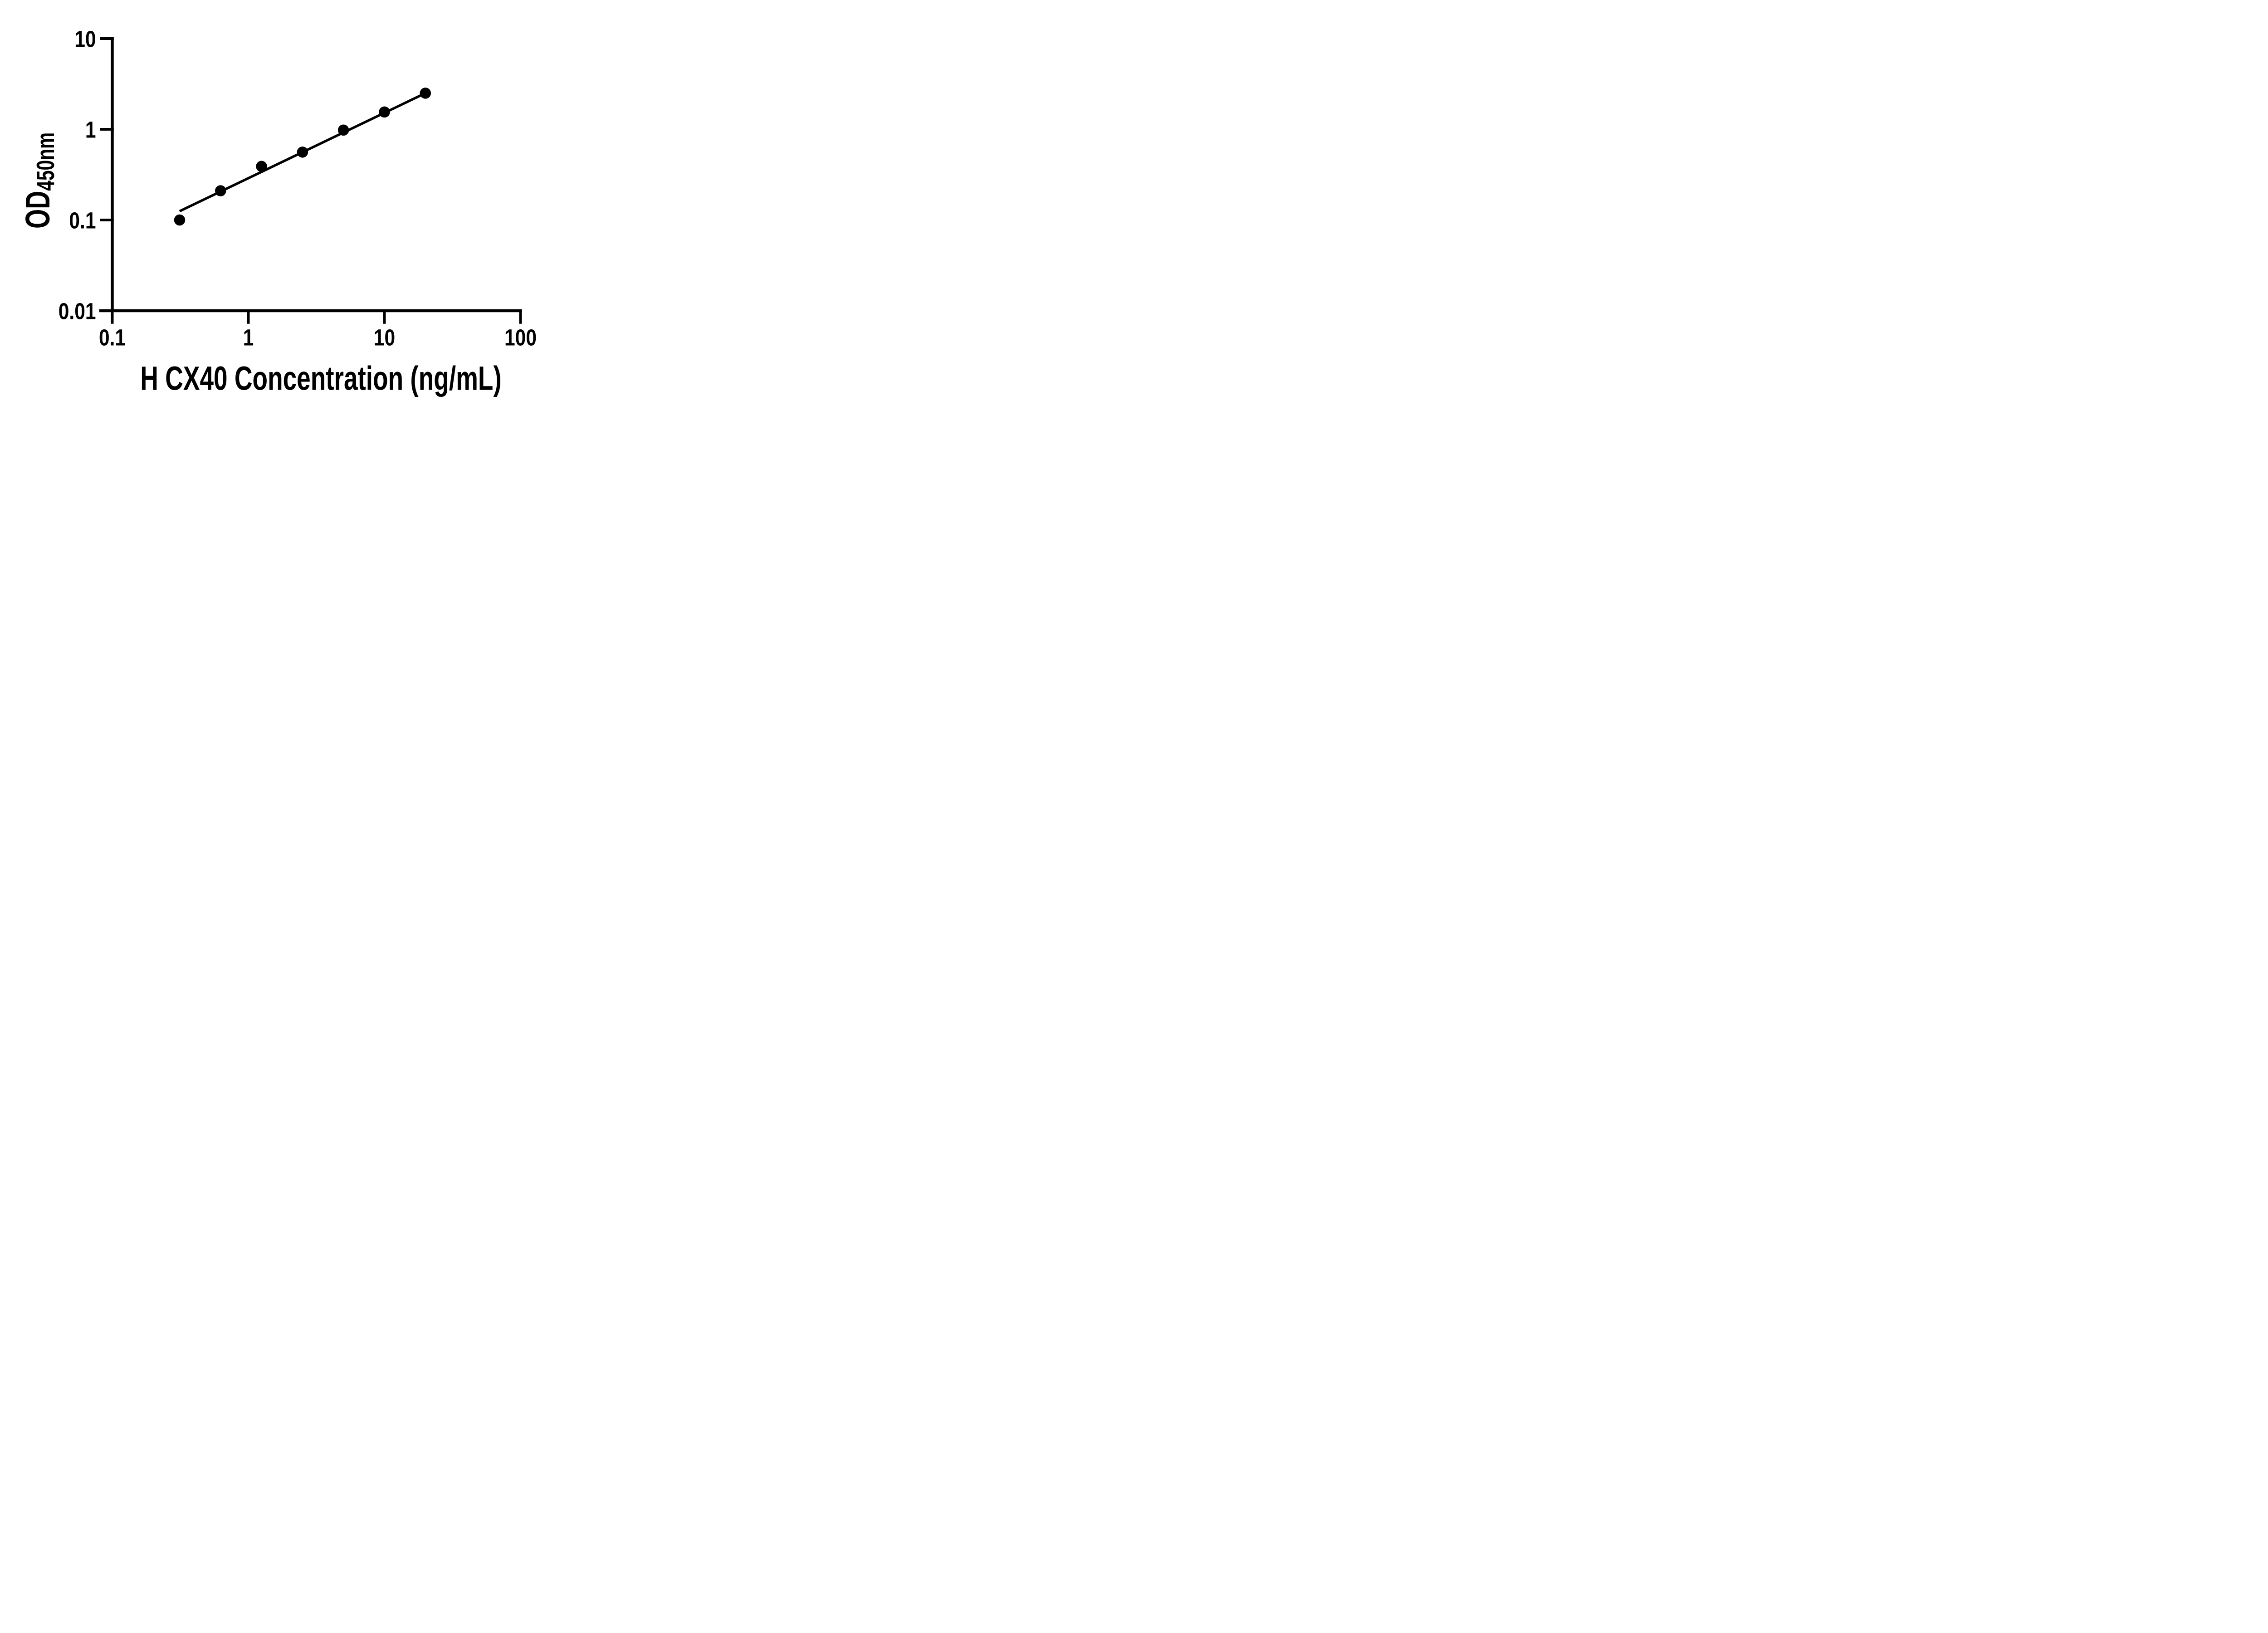 The width and height of the screenshot is (2268, 1633). Describe the element at coordinates (82, 220) in the screenshot. I see `y-tick-label: 0.1` at that location.